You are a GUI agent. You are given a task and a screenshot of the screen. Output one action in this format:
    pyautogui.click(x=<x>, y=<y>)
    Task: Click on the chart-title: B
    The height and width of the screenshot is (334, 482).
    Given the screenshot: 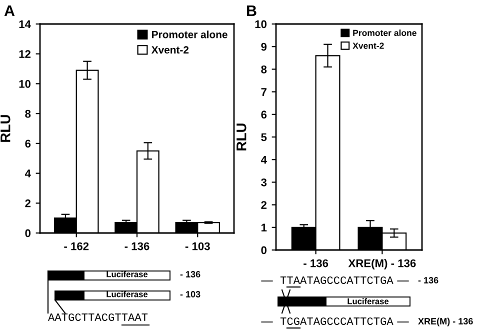 What is the action you would take?
    pyautogui.click(x=251, y=10)
    